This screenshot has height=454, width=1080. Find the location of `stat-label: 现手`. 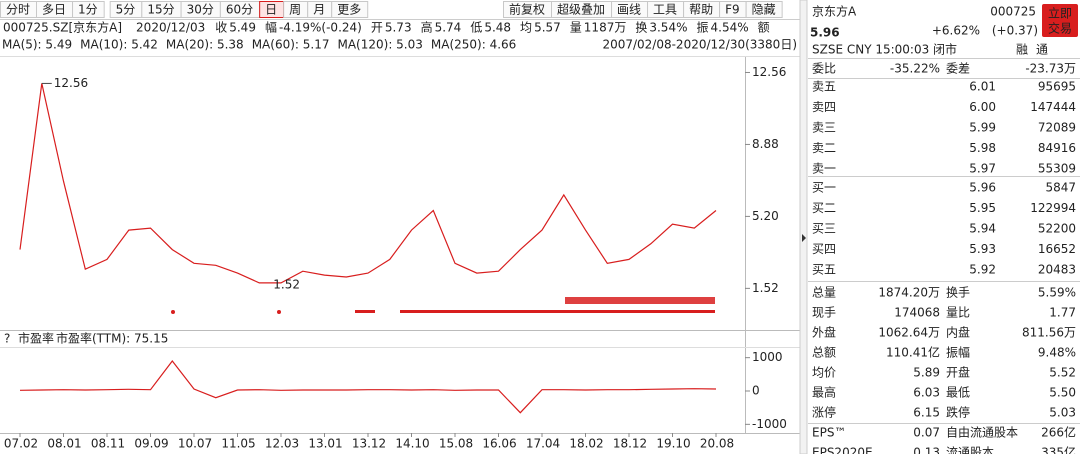

stat-label: 现手 is located at coordinates (824, 313).